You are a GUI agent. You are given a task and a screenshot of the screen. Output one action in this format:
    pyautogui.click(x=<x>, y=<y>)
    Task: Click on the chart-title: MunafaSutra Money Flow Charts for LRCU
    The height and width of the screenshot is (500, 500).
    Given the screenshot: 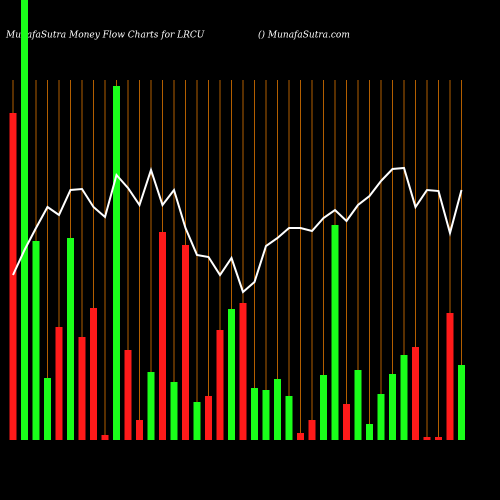 What is the action you would take?
    pyautogui.click(x=105, y=36)
    